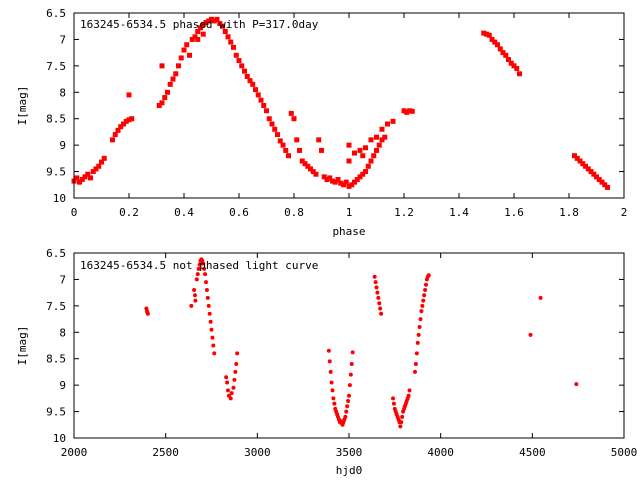  I want to click on y-tick-label: 7.5, so click(56, 66).